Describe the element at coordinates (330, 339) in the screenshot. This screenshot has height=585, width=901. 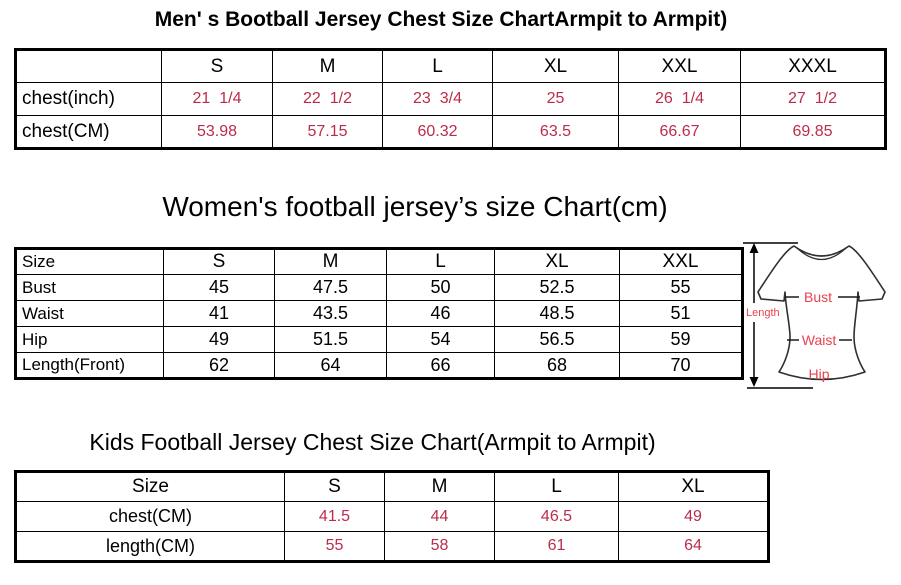
I see `measurement-cell: 51.5` at that location.